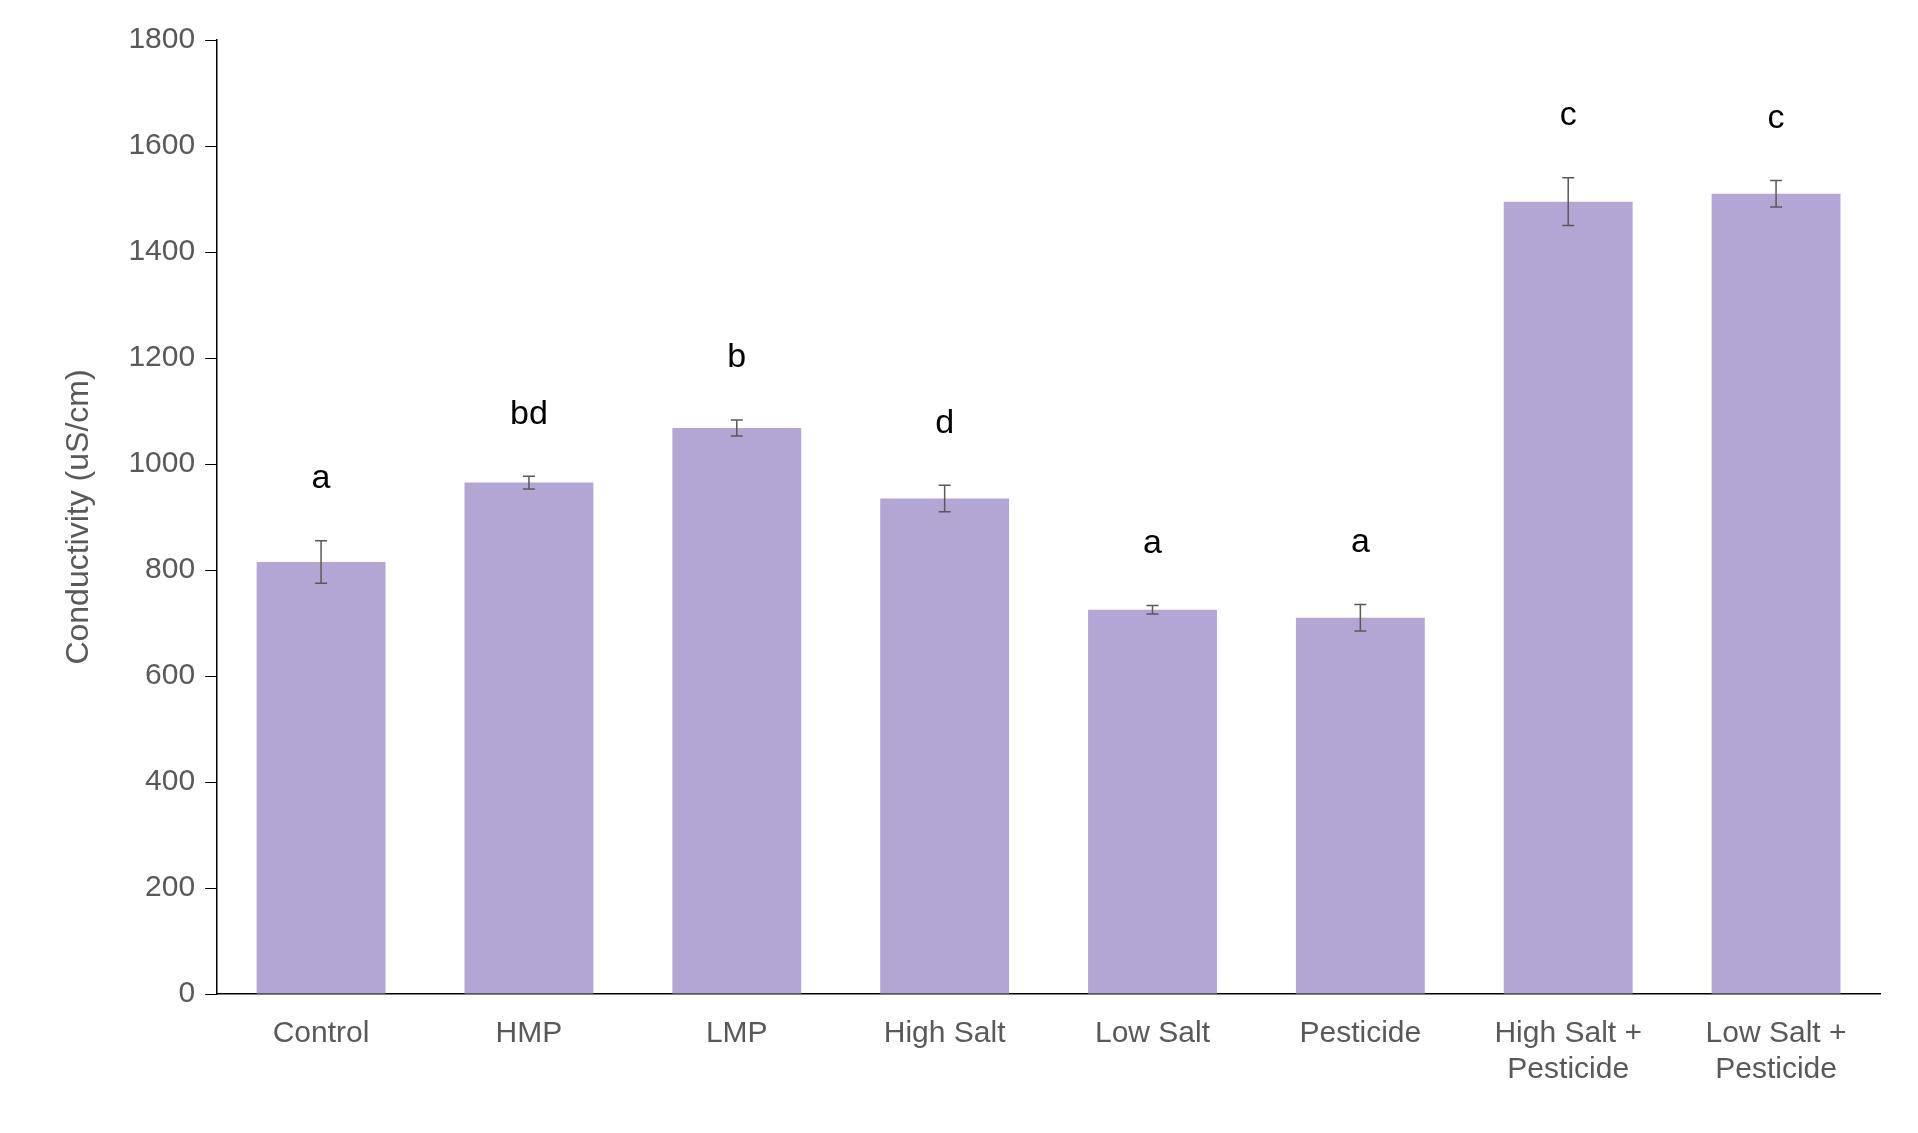 Image resolution: width=1918 pixels, height=1133 pixels. I want to click on x-tick-label: High Salt, so click(945, 1032).